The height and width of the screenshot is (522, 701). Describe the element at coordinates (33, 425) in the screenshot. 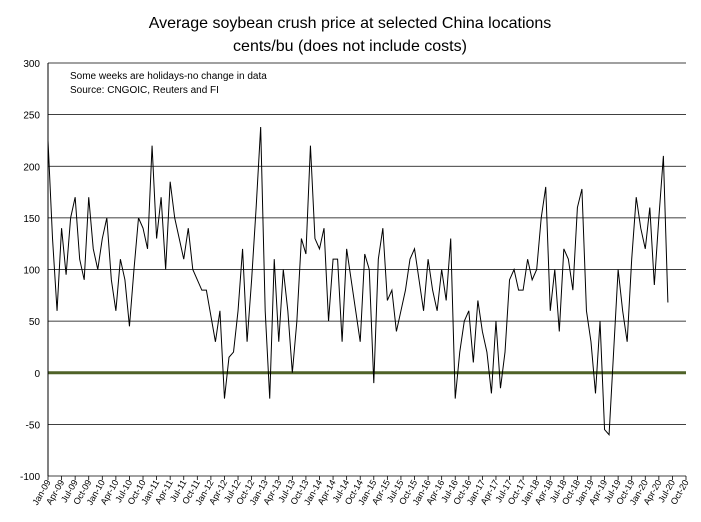

I see `y-tick-label: -50` at that location.